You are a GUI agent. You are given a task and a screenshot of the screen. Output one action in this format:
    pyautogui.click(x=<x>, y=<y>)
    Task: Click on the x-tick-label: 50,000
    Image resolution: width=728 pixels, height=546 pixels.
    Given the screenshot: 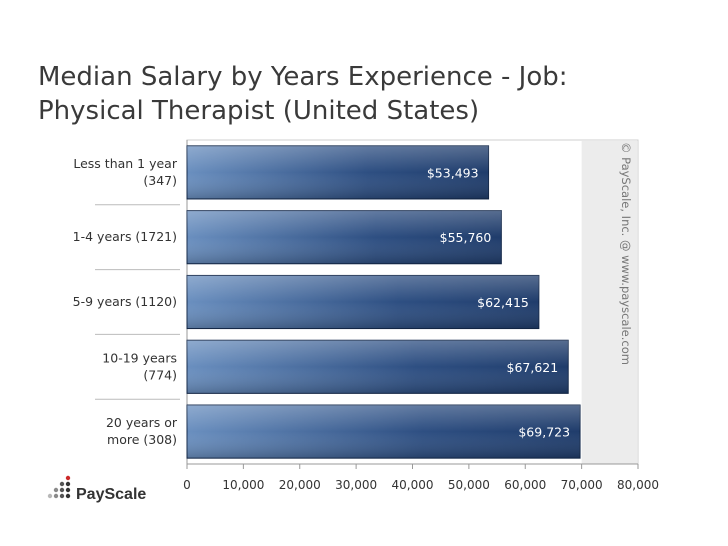 What is the action you would take?
    pyautogui.click(x=469, y=485)
    